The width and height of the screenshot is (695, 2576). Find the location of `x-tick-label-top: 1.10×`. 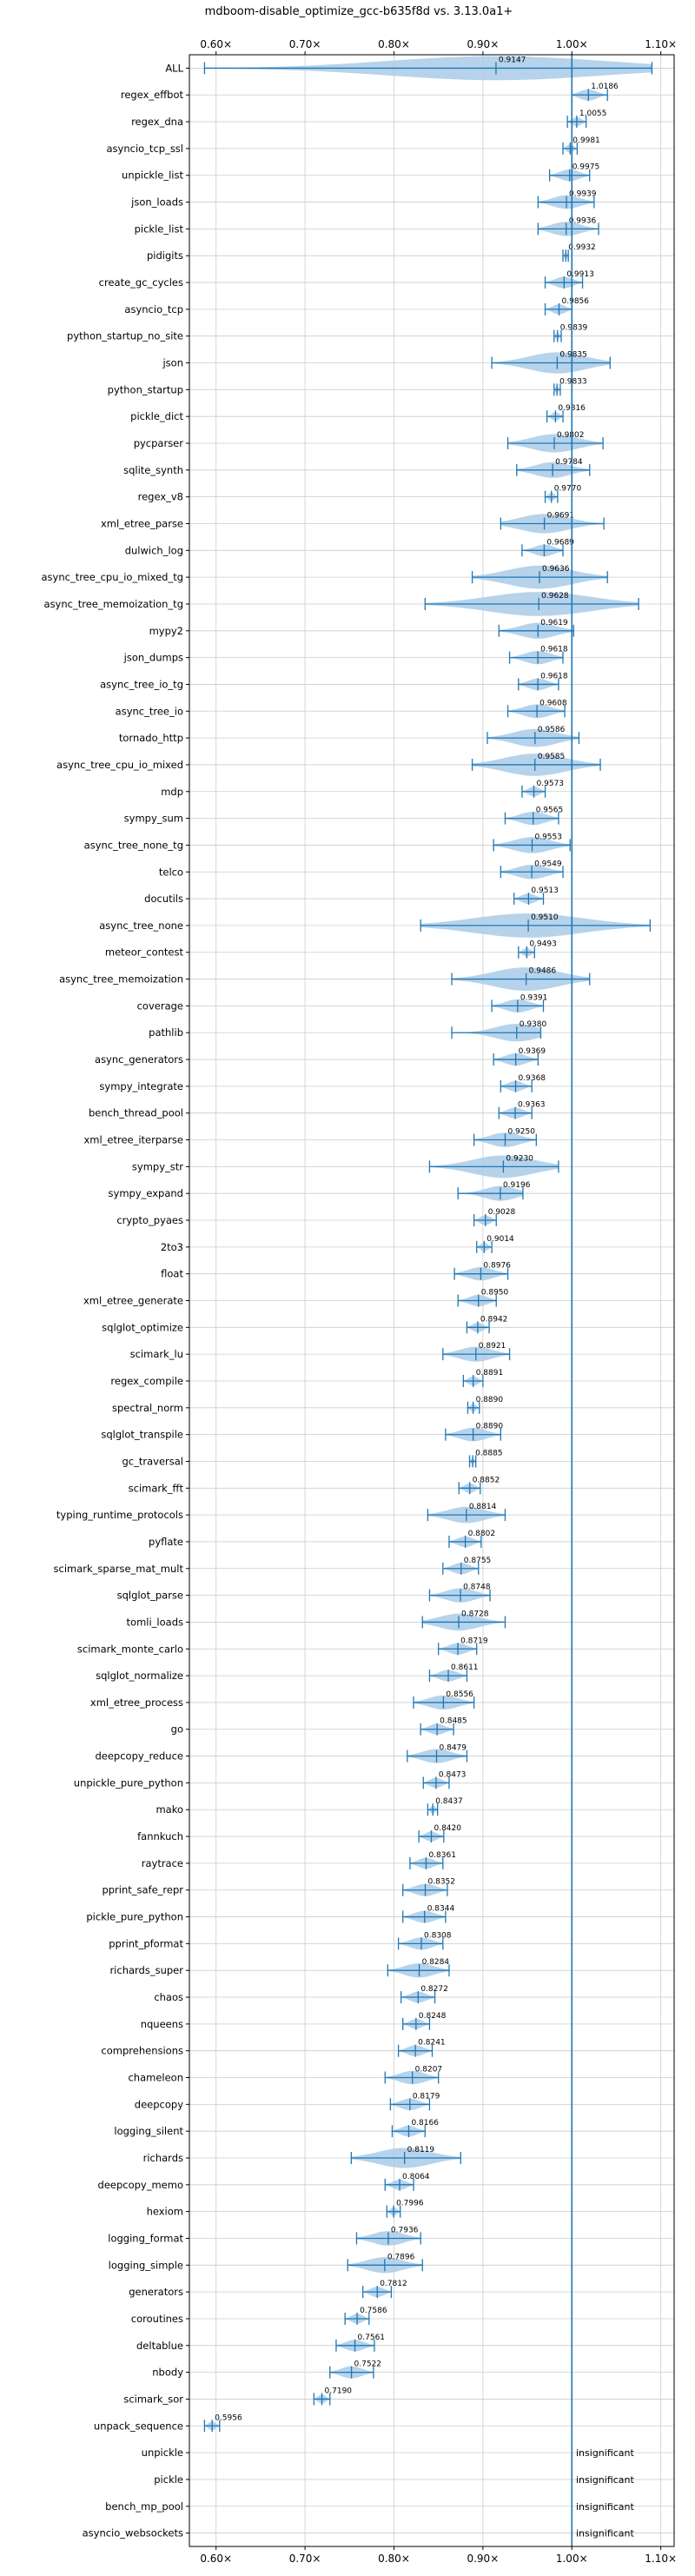

x-tick-label-top: 1.10× is located at coordinates (661, 44).